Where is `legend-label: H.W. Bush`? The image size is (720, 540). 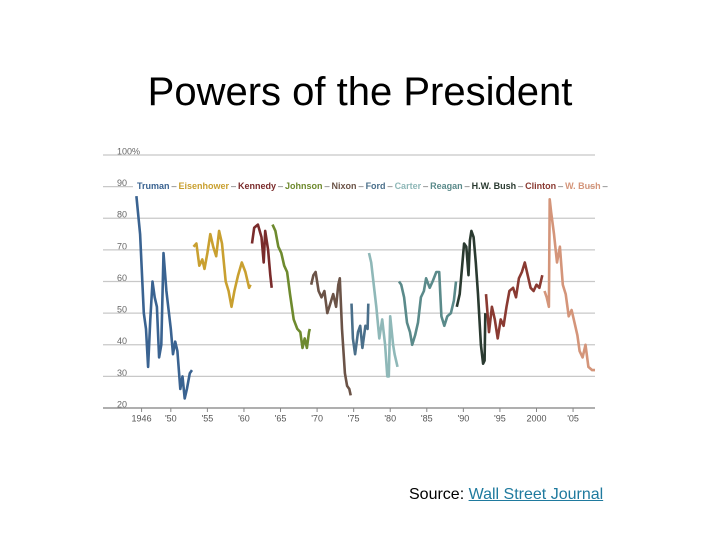 legend-label: H.W. Bush is located at coordinates (494, 186).